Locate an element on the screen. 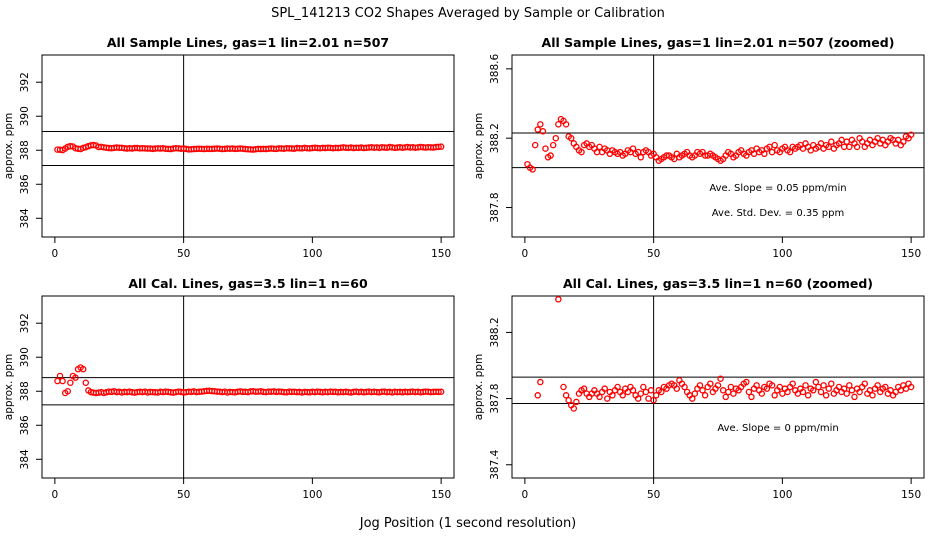  y-tick-label: 387.4 is located at coordinates (495, 464).